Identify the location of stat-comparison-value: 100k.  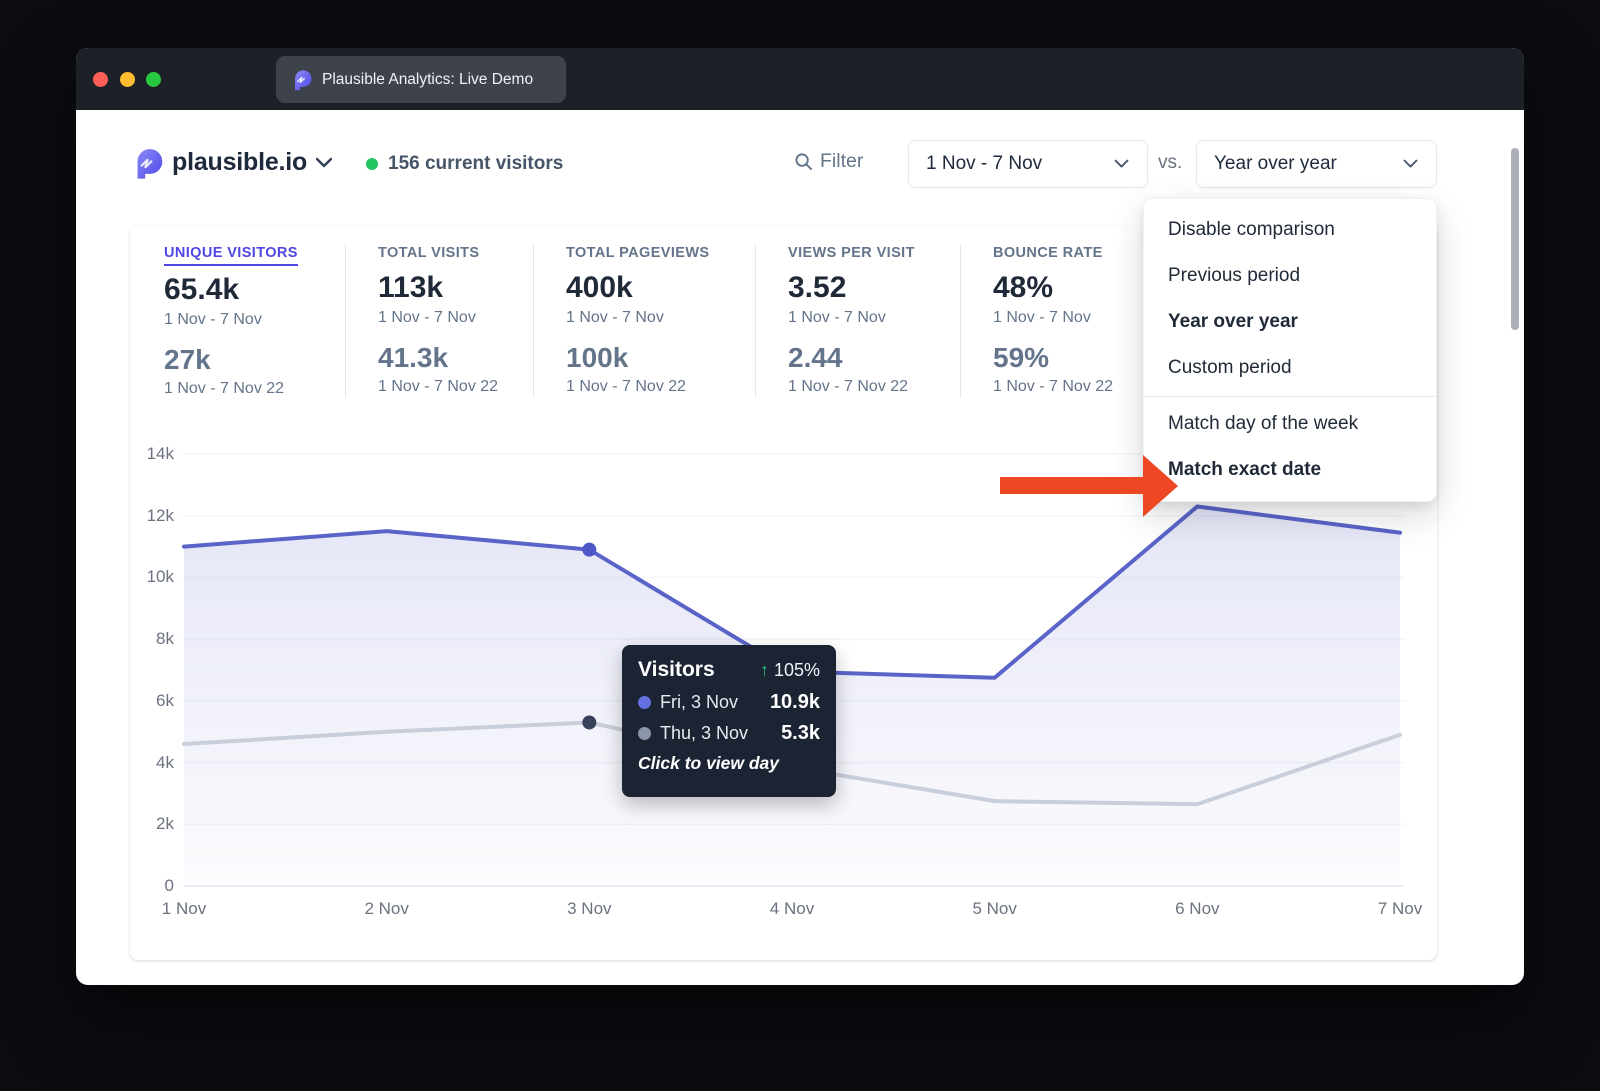
(597, 357).